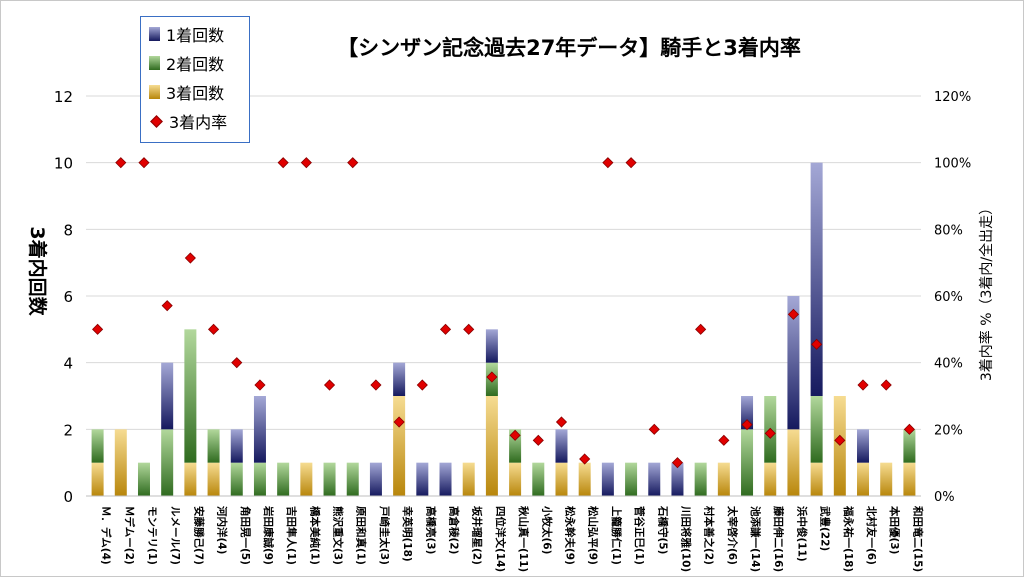 This screenshot has width=1024, height=577. I want to click on x-tick-label: 四位洋文(14), so click(500, 539).